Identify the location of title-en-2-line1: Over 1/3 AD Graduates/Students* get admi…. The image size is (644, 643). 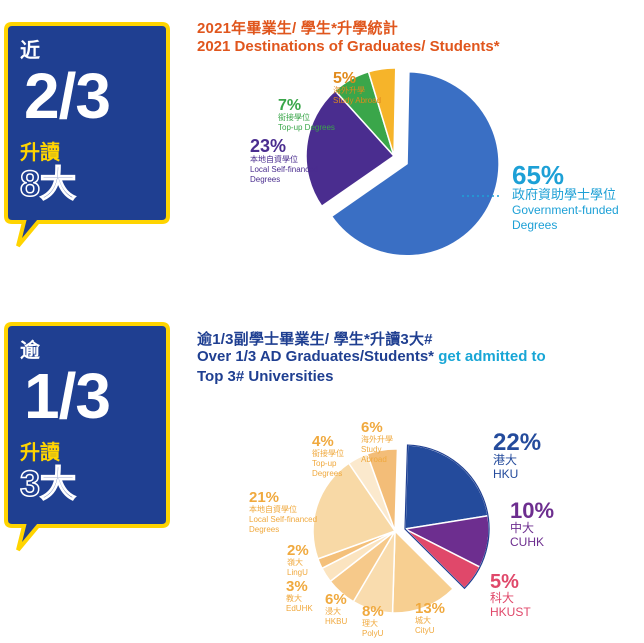
(371, 356).